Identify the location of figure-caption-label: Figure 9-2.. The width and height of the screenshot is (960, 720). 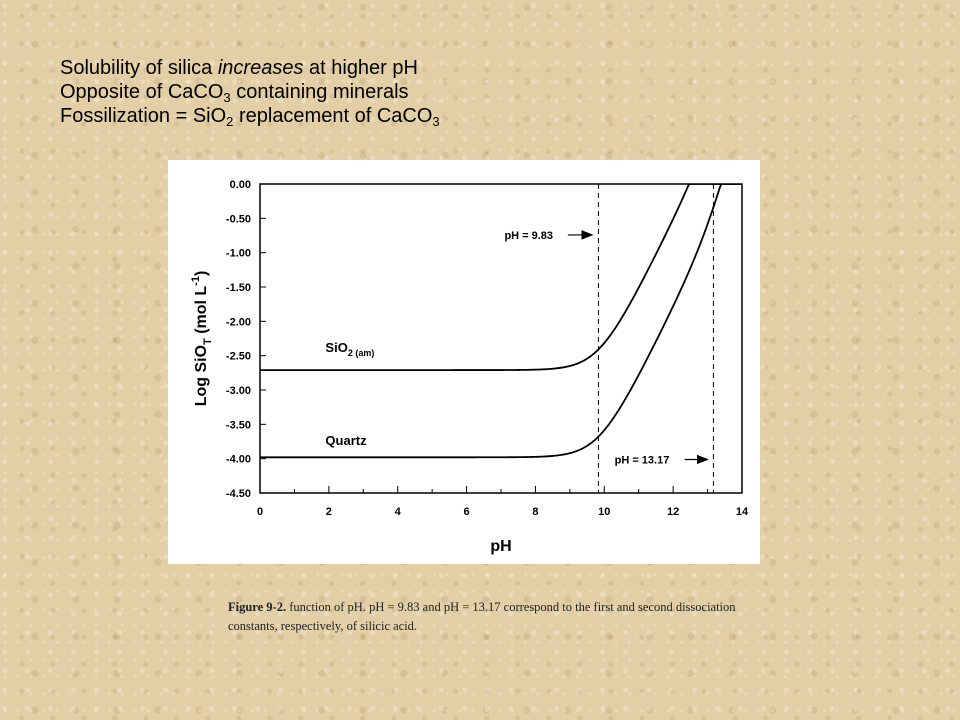
(257, 607).